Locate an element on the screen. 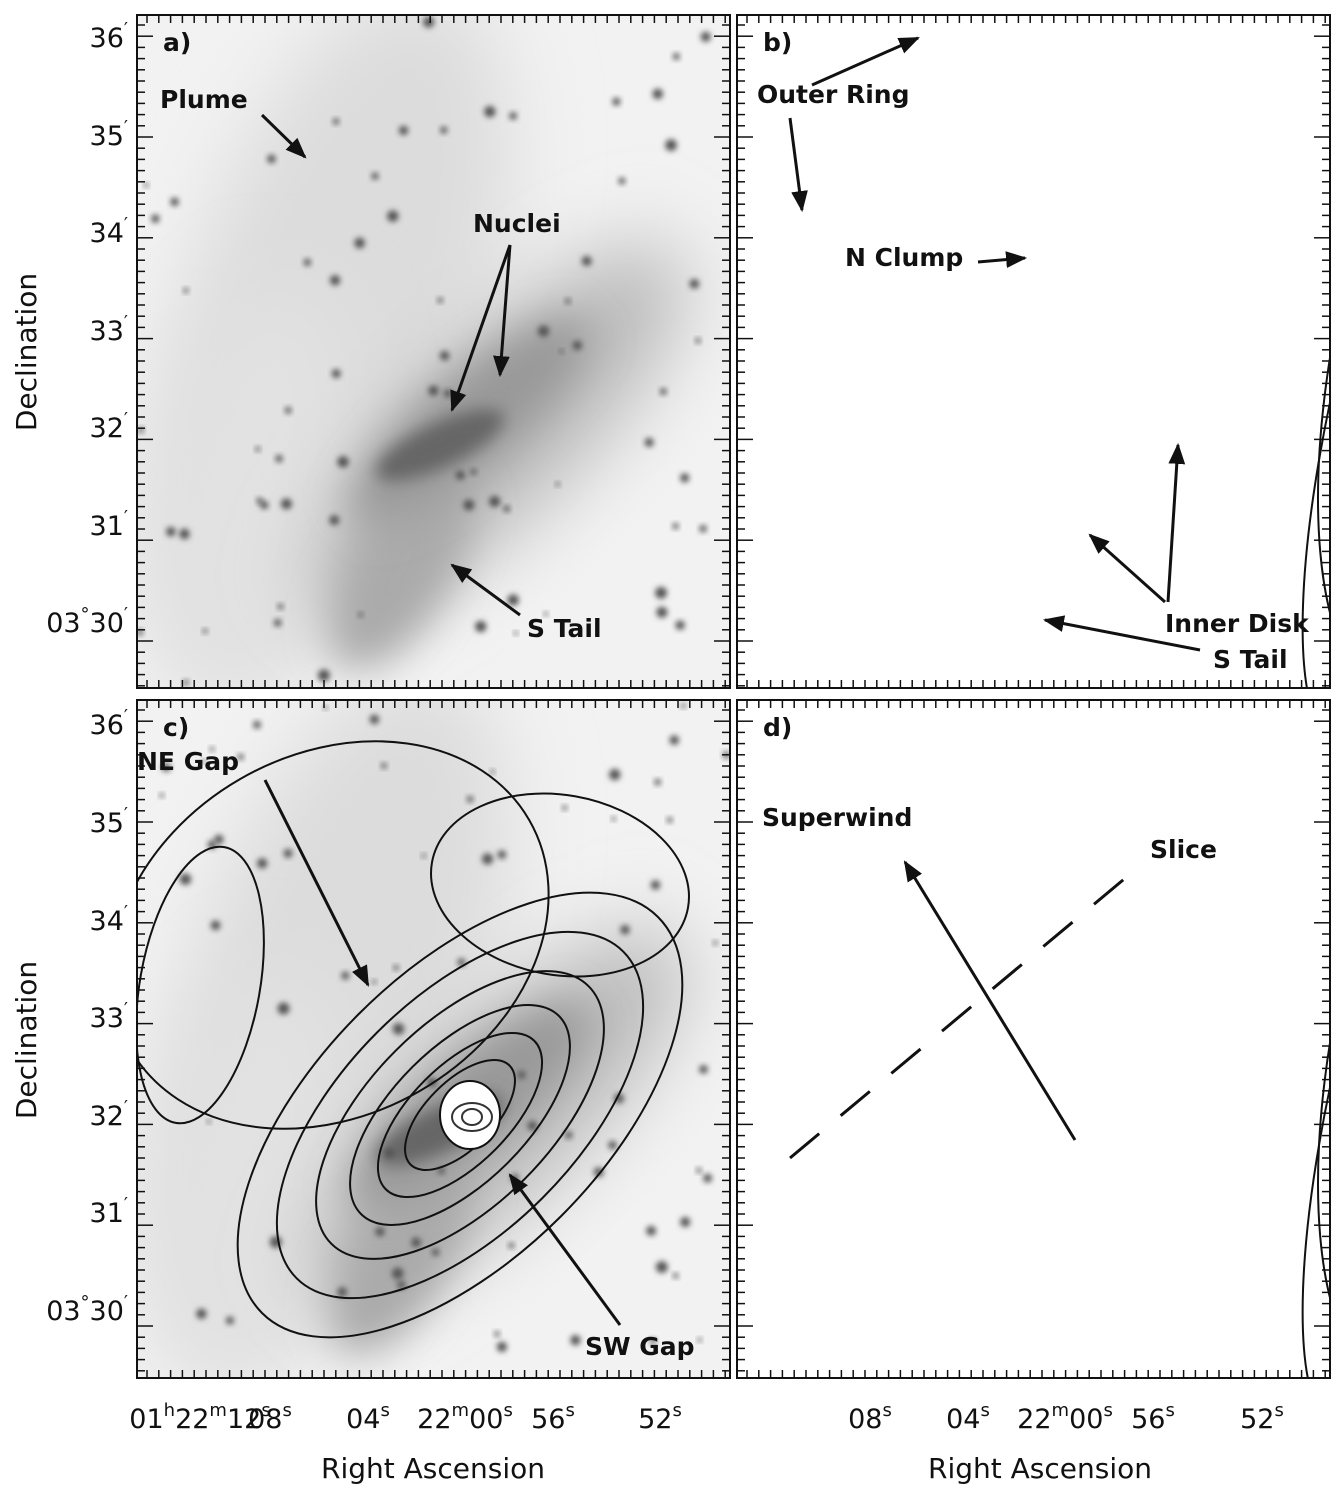 This screenshot has width=1336, height=1488. tick-part: 00 is located at coordinates (486, 1419).